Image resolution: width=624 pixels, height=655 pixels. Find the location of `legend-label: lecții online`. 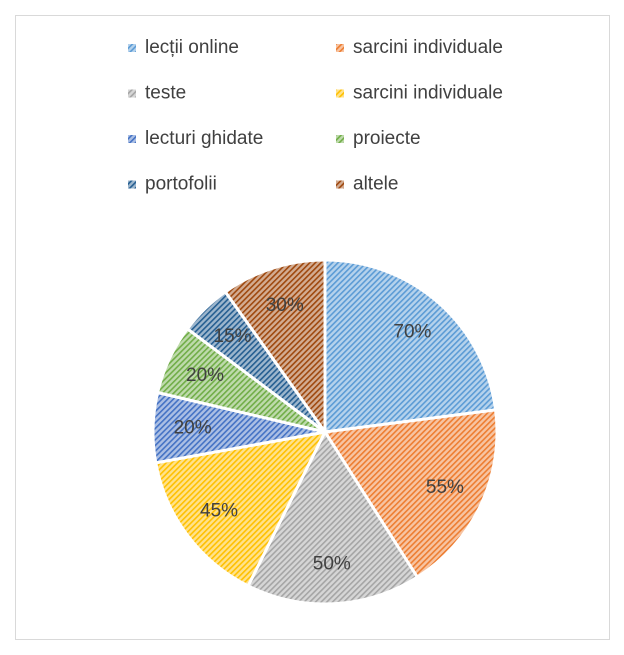

legend-label: lecții online is located at coordinates (192, 47).